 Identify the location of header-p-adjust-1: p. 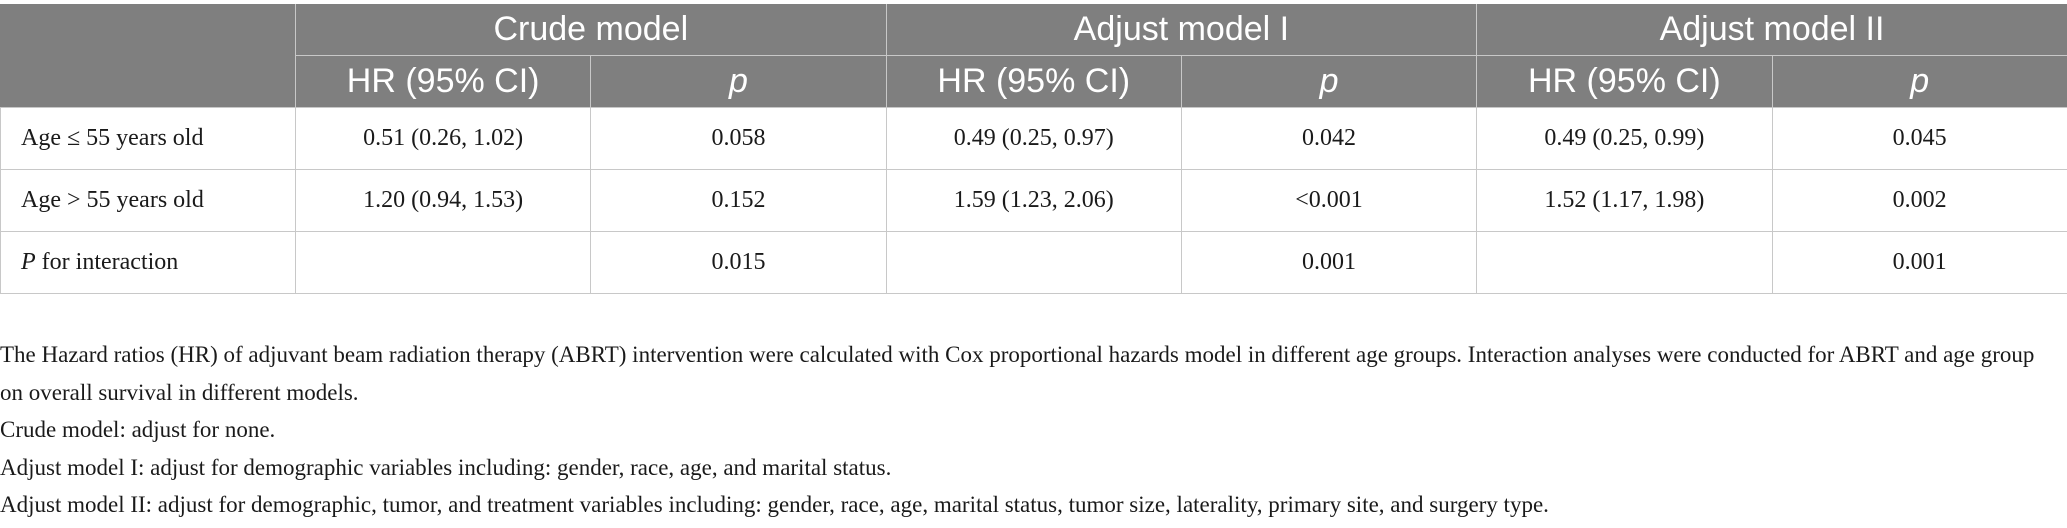
(1329, 81).